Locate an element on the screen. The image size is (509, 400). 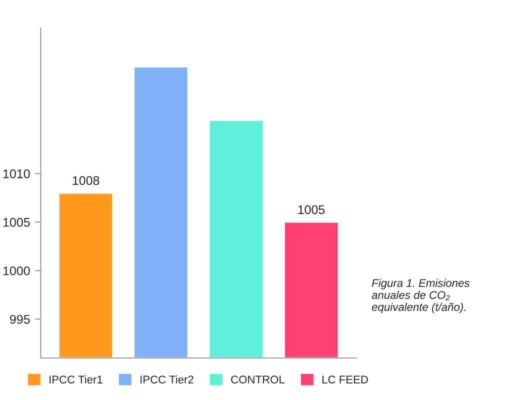
legend-label: IPCC Tier1 is located at coordinates (76, 379).